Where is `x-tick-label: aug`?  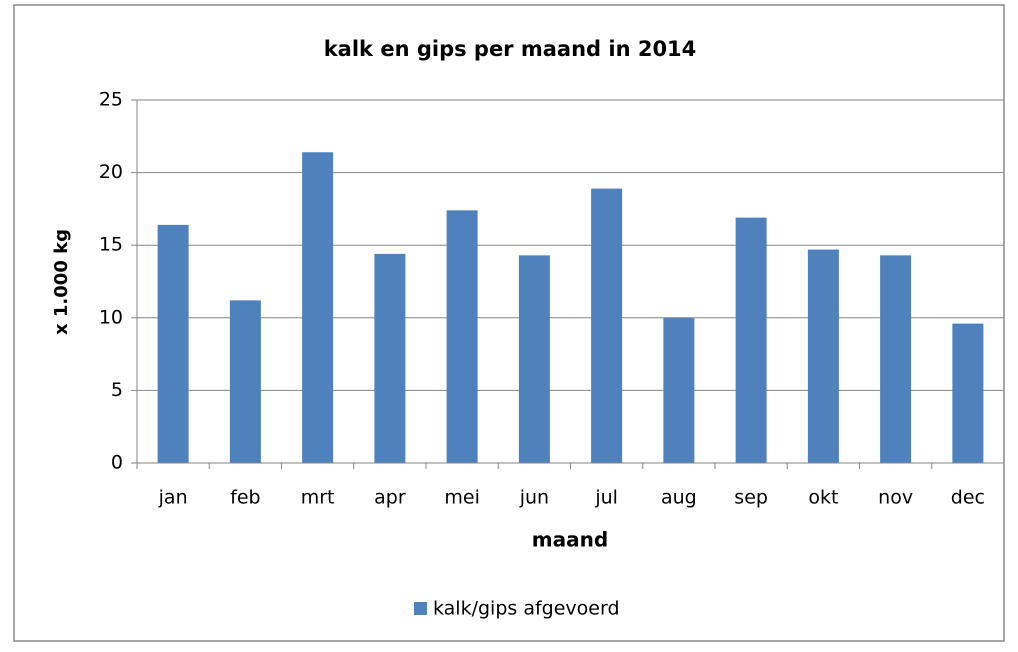 x-tick-label: aug is located at coordinates (679, 498).